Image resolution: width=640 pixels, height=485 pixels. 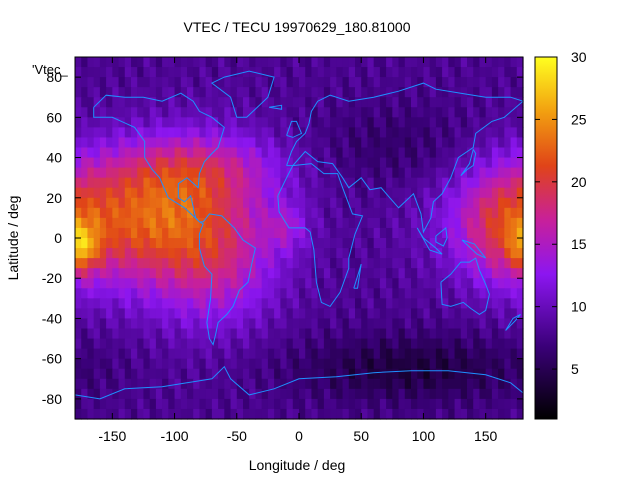 I want to click on y-tick-label: -60, so click(x=52, y=359).